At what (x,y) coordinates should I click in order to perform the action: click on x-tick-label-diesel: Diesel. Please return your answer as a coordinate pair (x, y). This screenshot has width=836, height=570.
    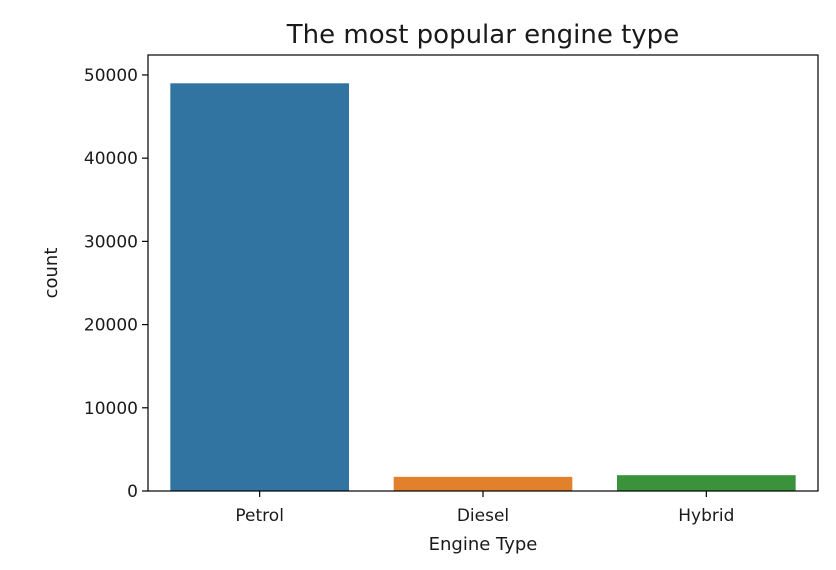
    Looking at the image, I should click on (483, 516).